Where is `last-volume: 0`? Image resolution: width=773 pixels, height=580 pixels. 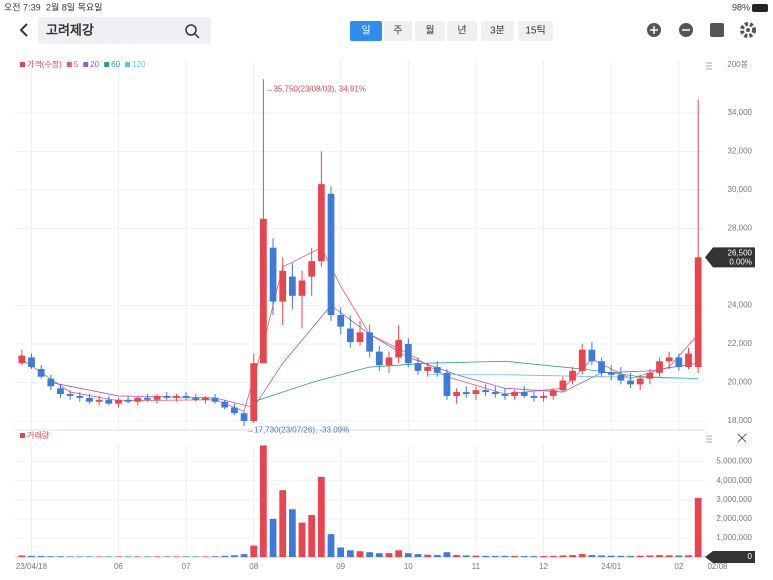 last-volume: 0 is located at coordinates (750, 556).